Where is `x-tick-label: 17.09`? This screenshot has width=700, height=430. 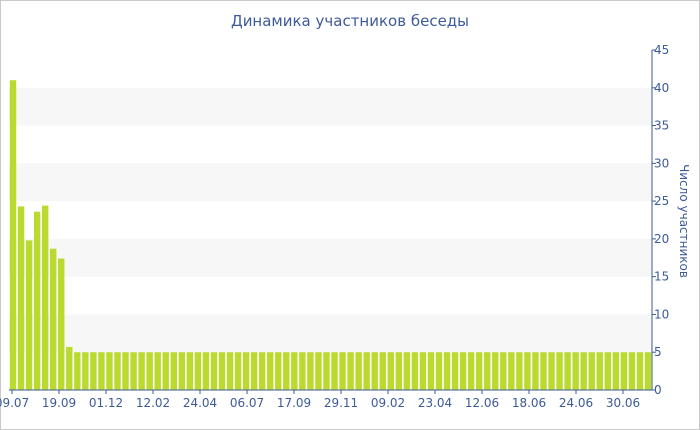 x-tick-label: 17.09 is located at coordinates (294, 403).